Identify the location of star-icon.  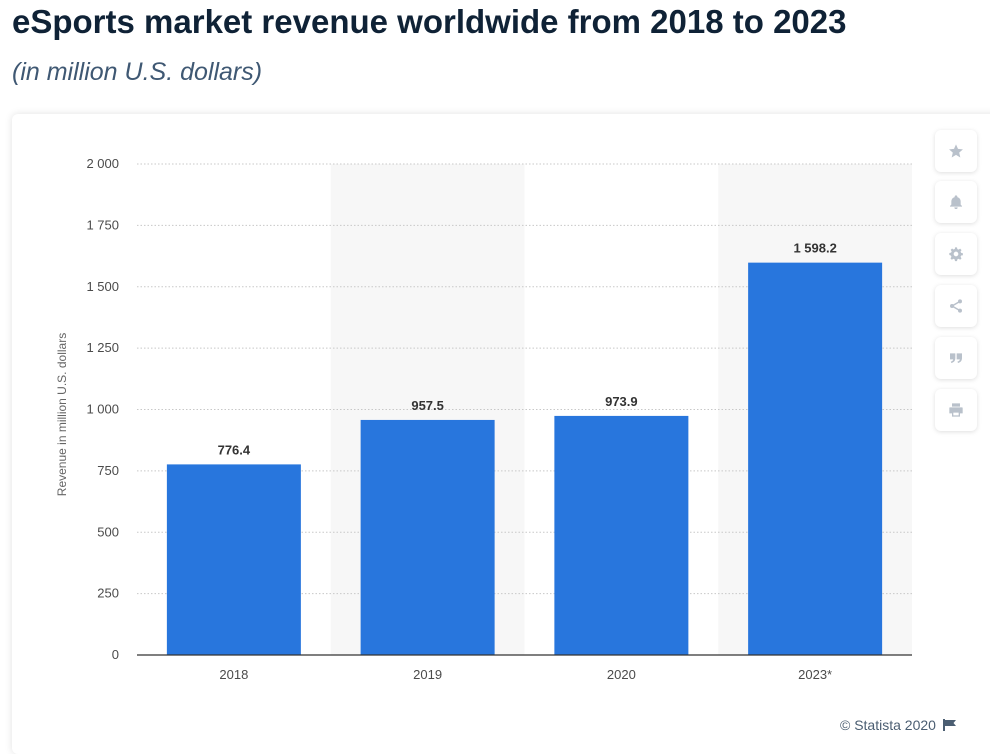
(956, 151).